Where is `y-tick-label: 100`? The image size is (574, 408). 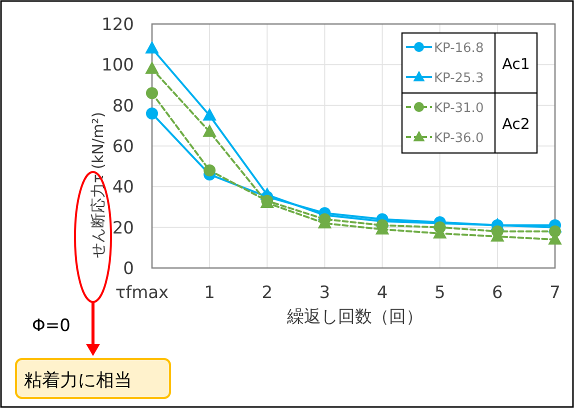
y-tick-label: 100 is located at coordinates (118, 66).